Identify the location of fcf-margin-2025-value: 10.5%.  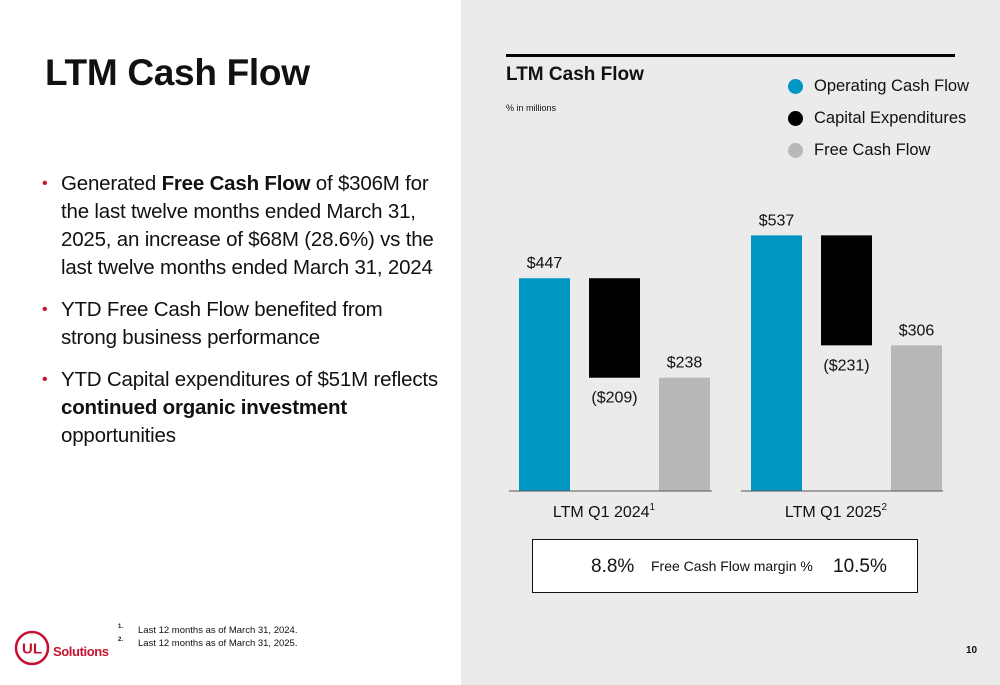
(860, 566).